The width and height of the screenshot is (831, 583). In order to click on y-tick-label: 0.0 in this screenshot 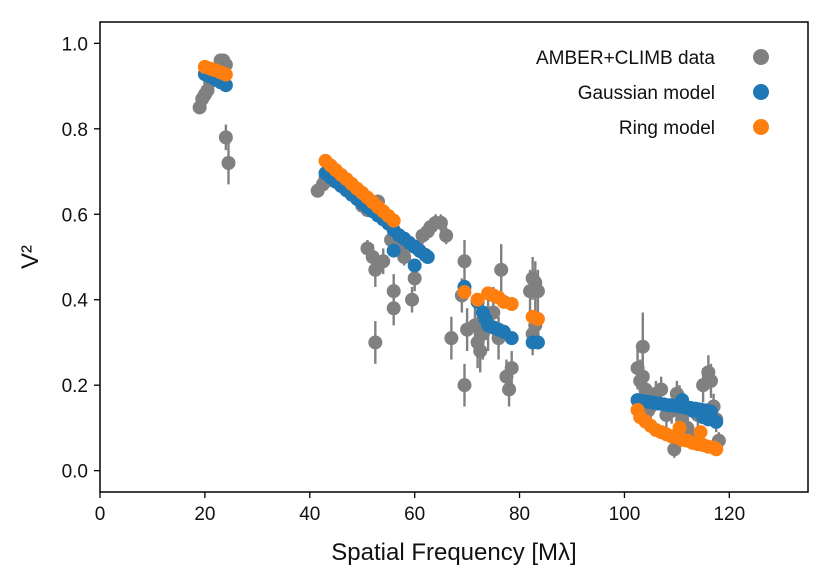, I will do `click(75, 472)`.